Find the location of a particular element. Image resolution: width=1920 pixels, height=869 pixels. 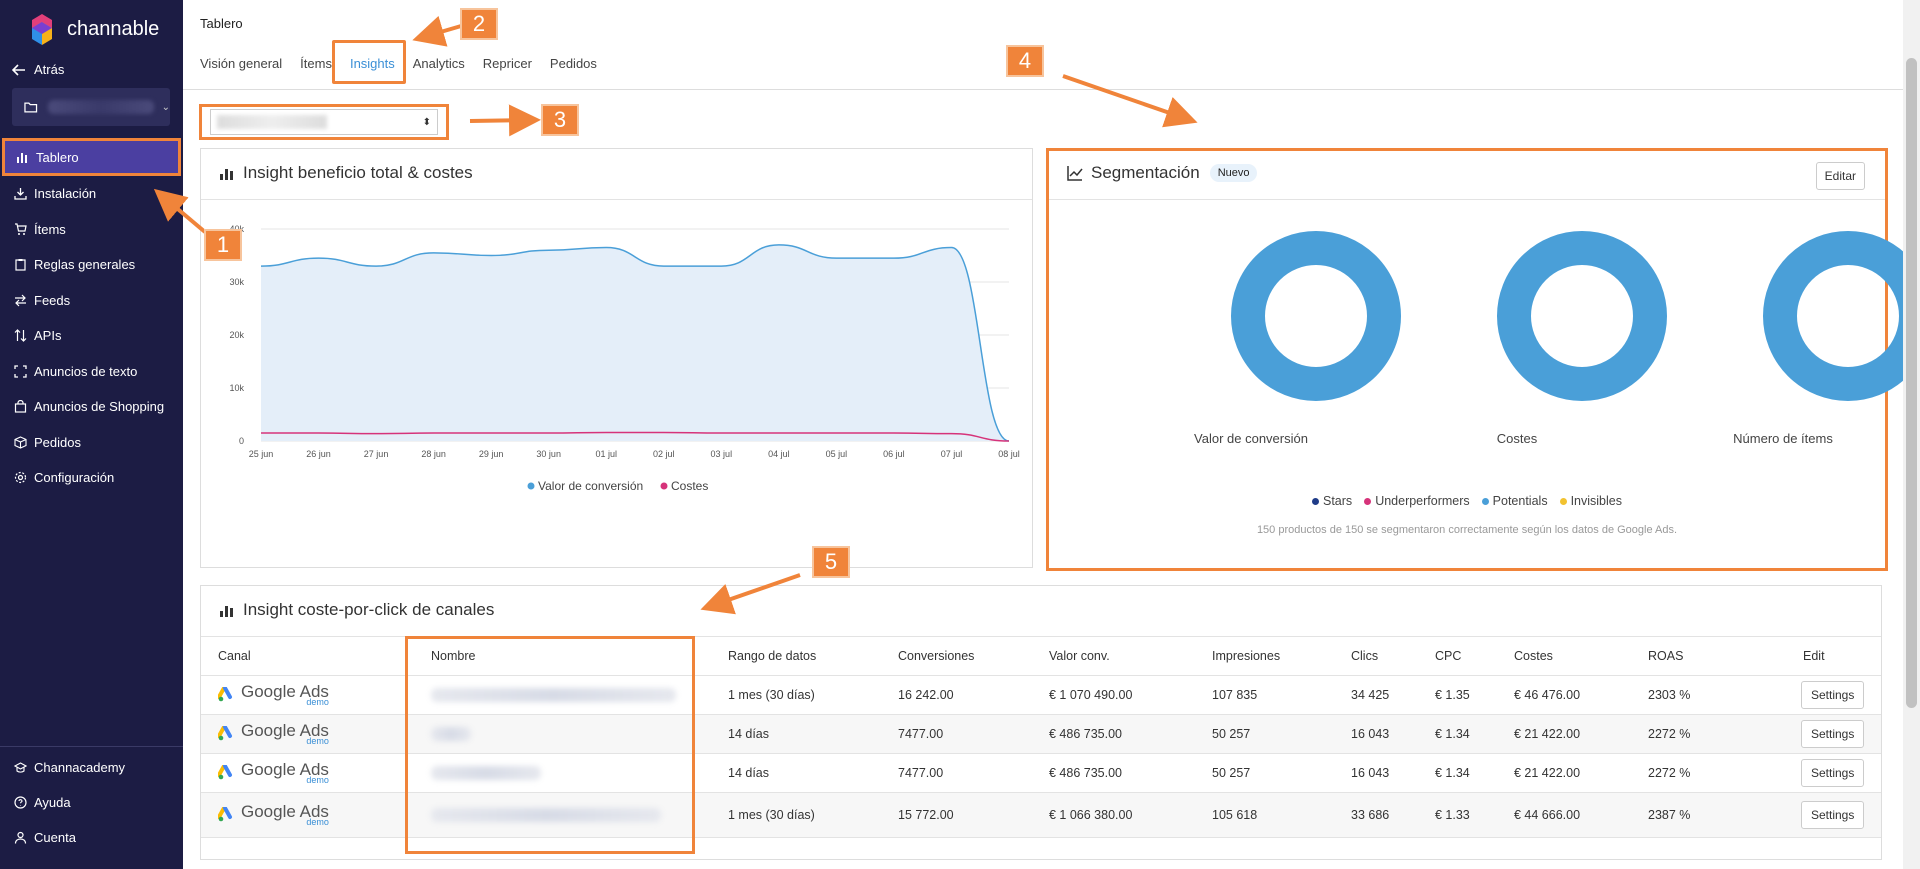

table-cell-costs: € 46 476.00 is located at coordinates (1547, 695).